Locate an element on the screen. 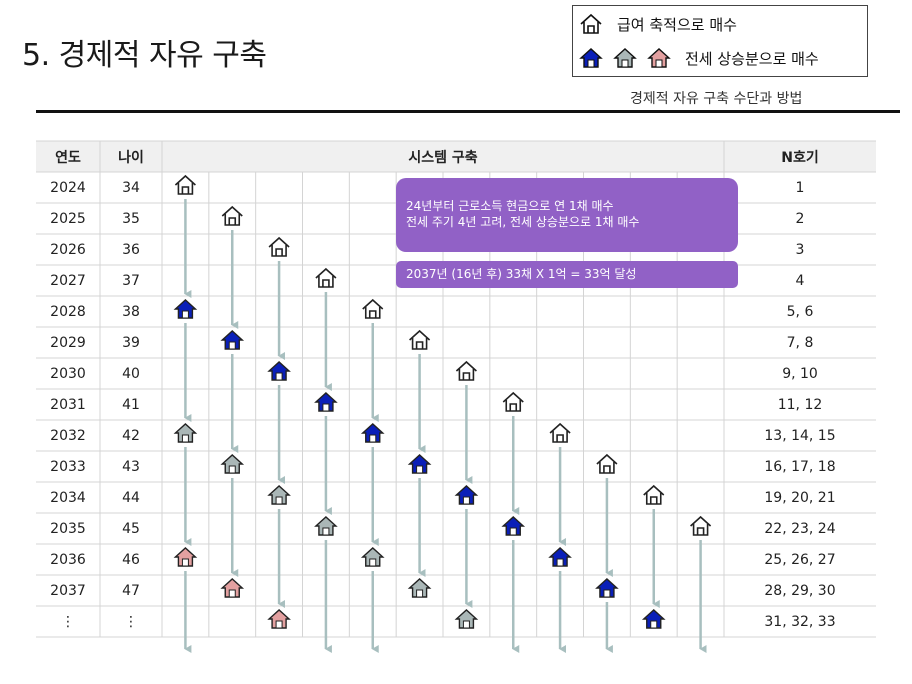  cell-year: 2037 is located at coordinates (68, 591).